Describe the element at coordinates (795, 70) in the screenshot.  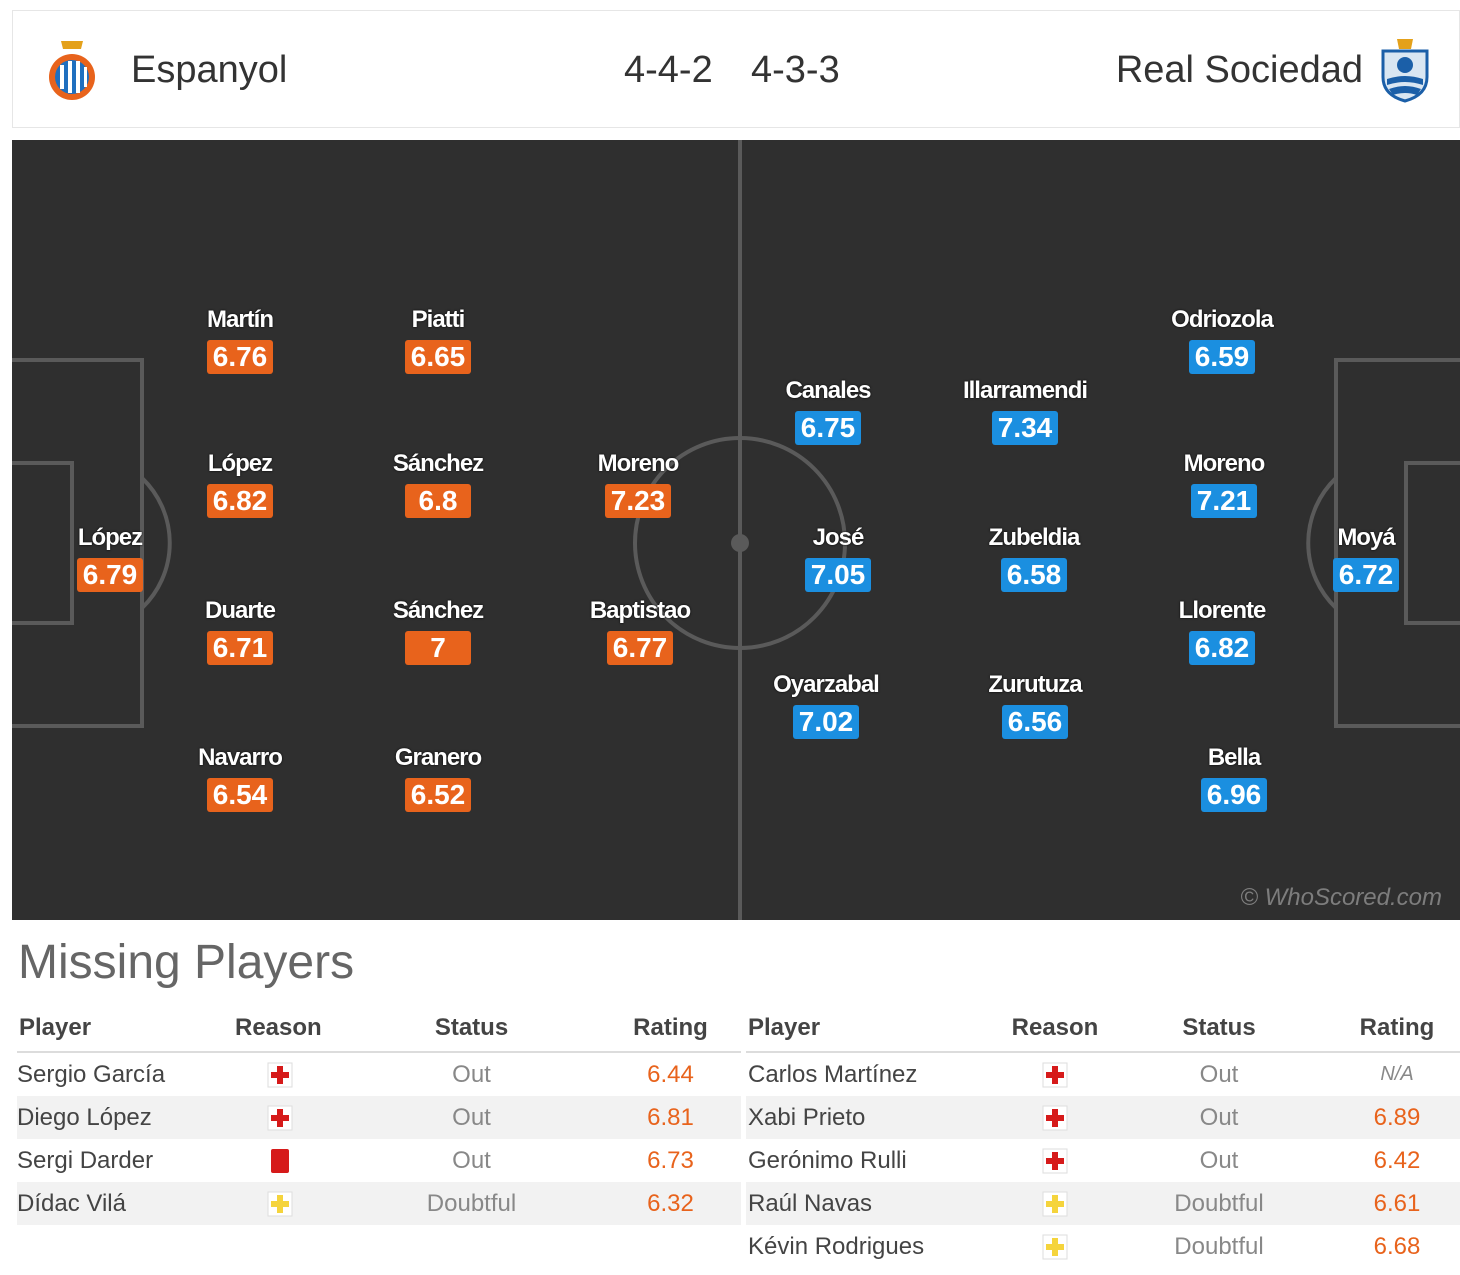
I see `away-formation: 4-3-3` at that location.